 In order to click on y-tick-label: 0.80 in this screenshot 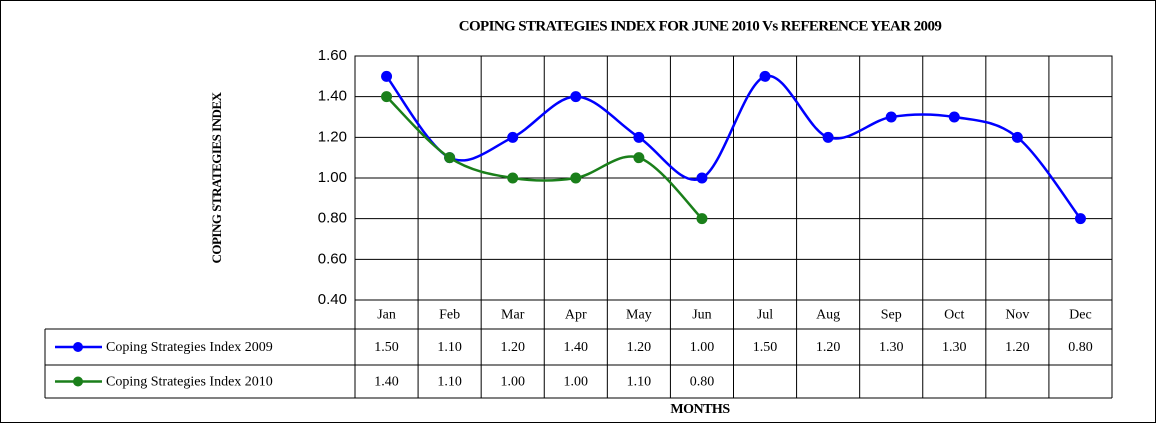, I will do `click(332, 218)`.